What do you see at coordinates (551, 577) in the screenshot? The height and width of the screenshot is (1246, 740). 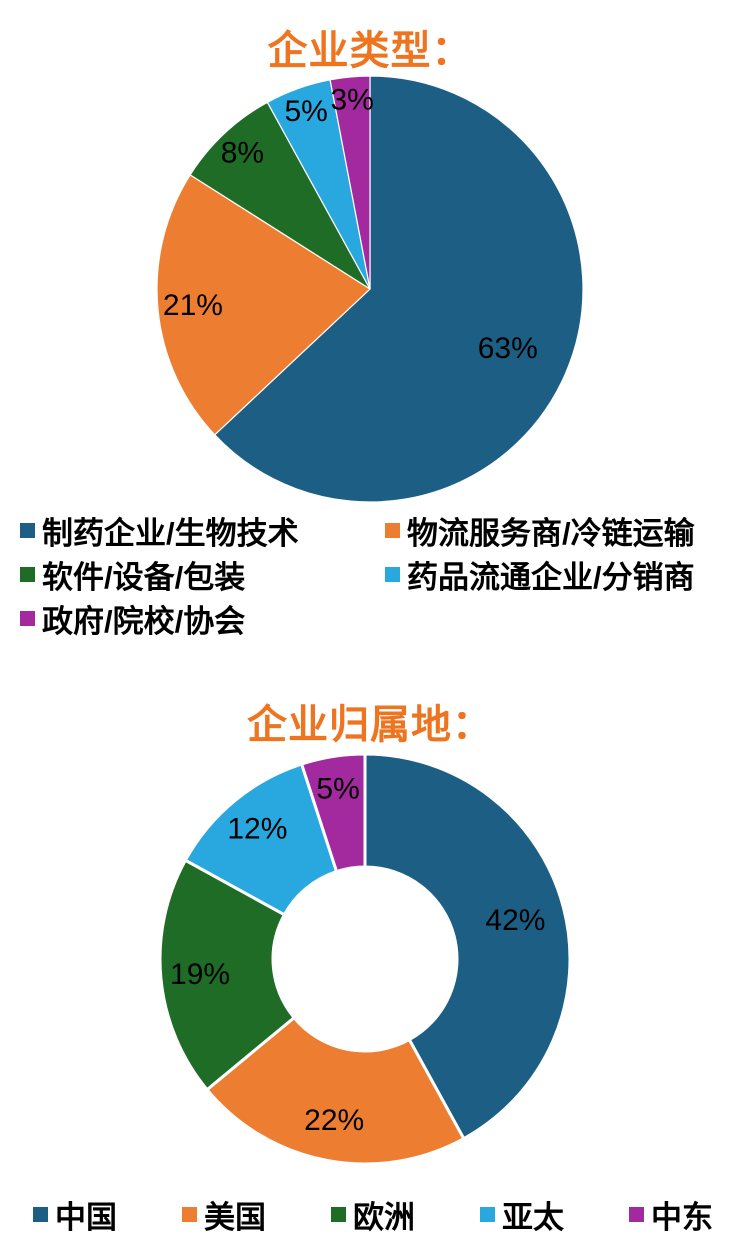 I see `legend-label: 药品流通企业/分销商` at bounding box center [551, 577].